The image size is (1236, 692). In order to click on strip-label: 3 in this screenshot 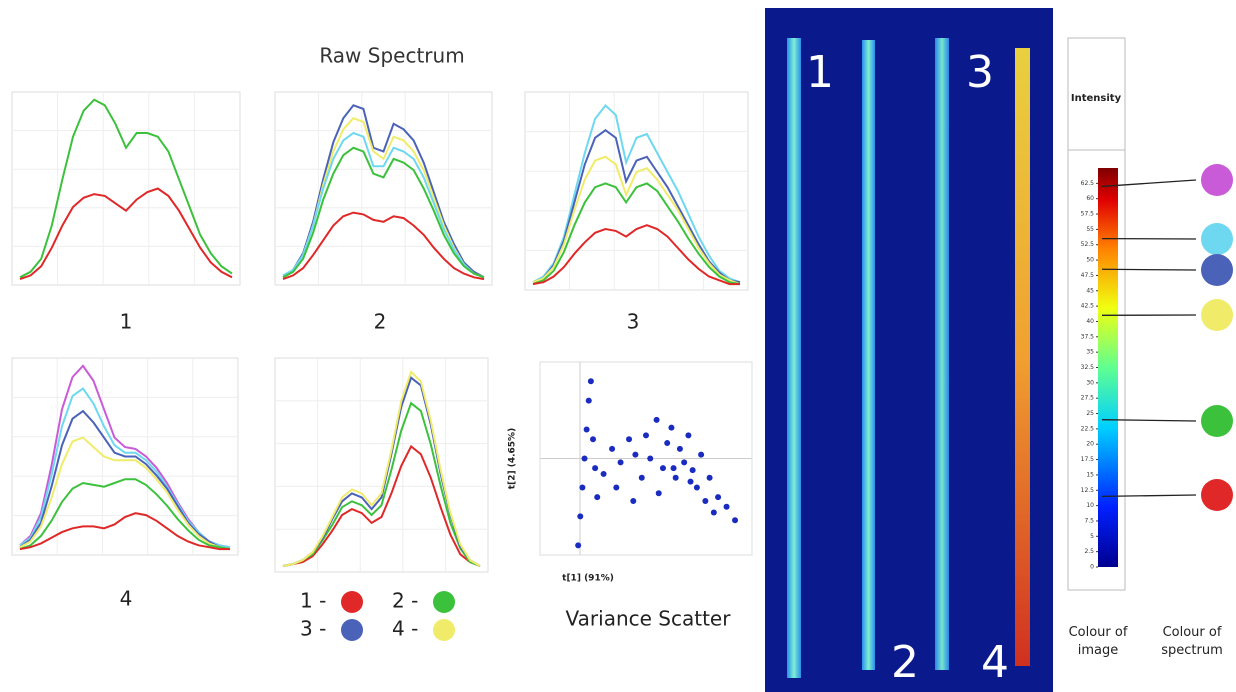, I will do `click(980, 72)`.